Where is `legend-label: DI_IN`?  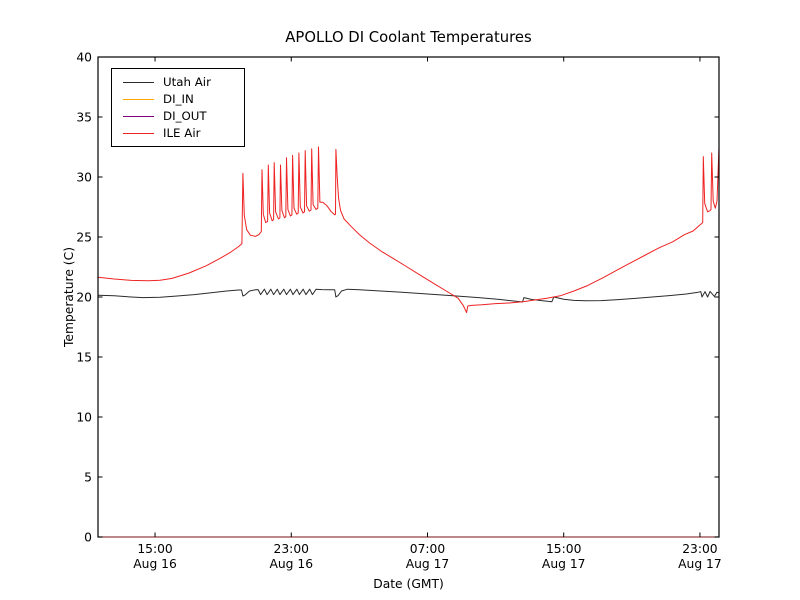
legend-label: DI_IN is located at coordinates (178, 99).